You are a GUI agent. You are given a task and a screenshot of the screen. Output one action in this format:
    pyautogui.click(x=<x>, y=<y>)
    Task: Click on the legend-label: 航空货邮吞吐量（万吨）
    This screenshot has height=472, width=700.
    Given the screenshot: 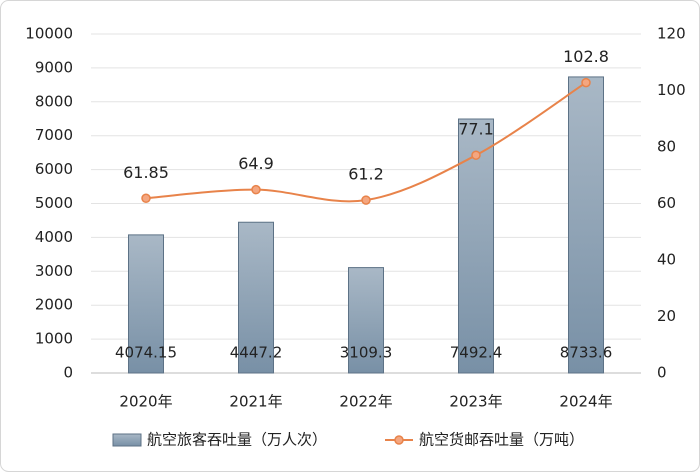 What is the action you would take?
    pyautogui.click(x=501, y=440)
    